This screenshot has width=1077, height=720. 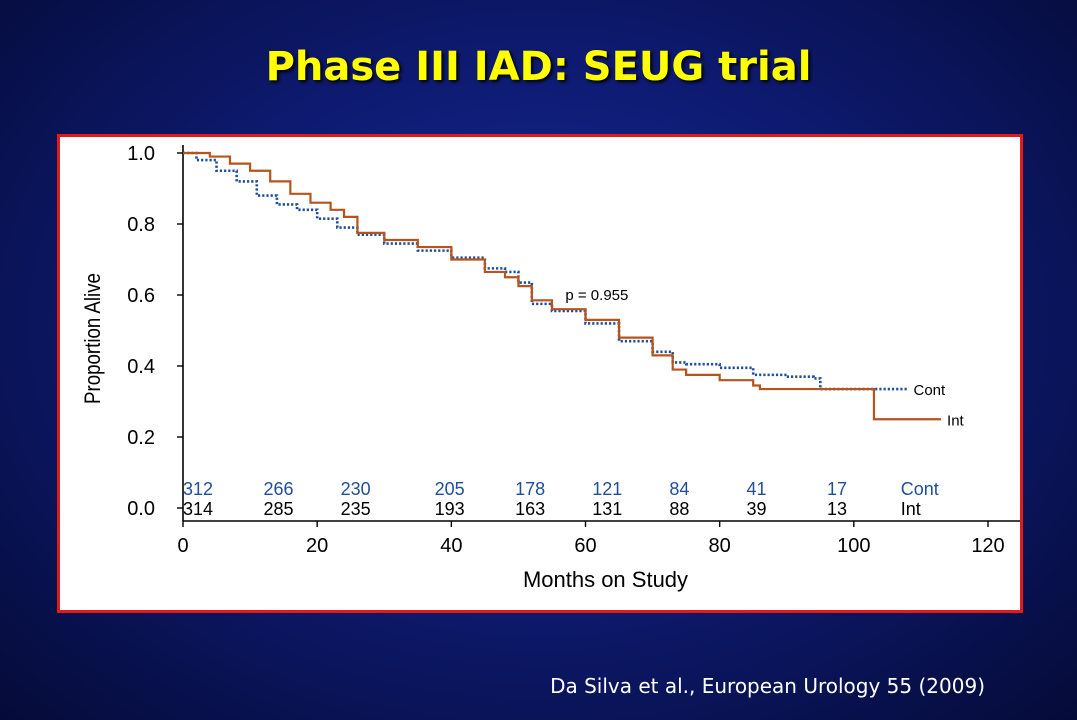 I want to click on risk-value-int: 39, so click(x=757, y=509).